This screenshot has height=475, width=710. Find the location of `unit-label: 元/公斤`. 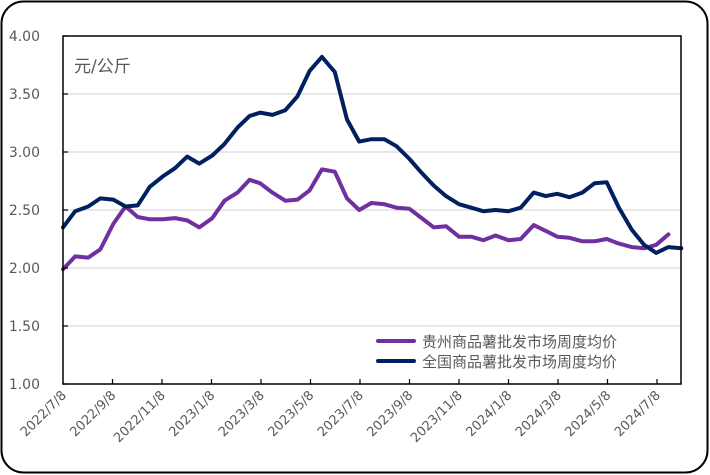

unit-label: 元/公斤 is located at coordinates (102, 67).